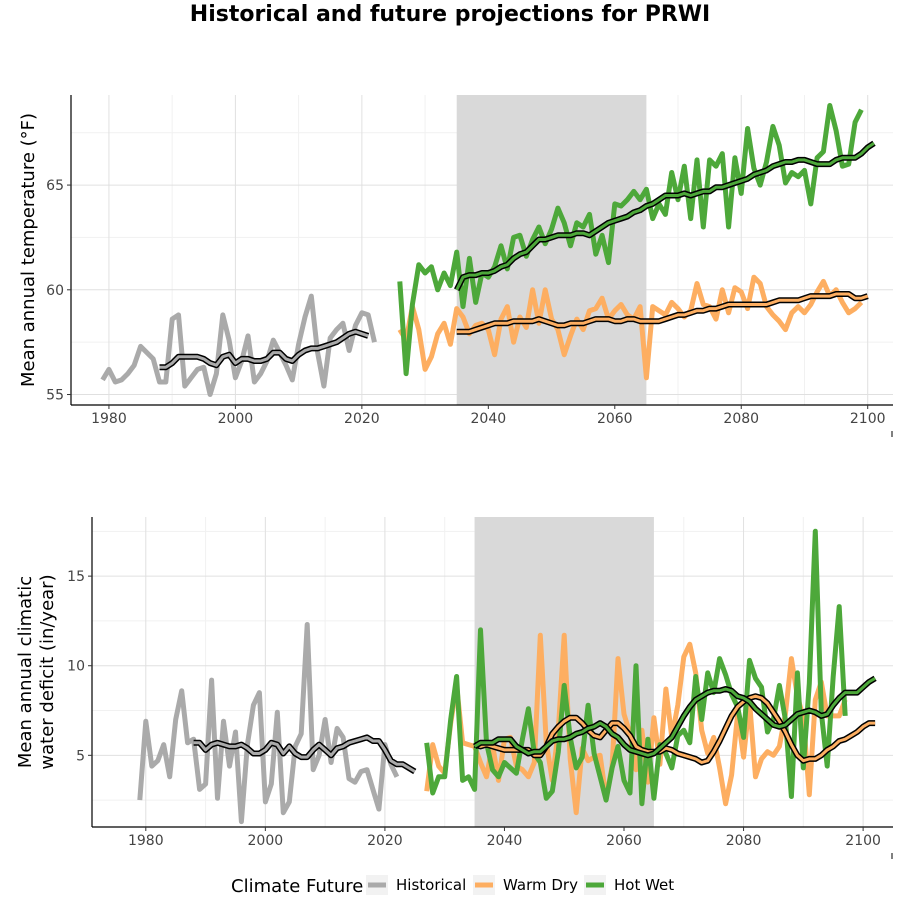 This screenshot has height=900, width=900. What do you see at coordinates (297, 886) in the screenshot?
I see `legend-title: Climate Future` at bounding box center [297, 886].